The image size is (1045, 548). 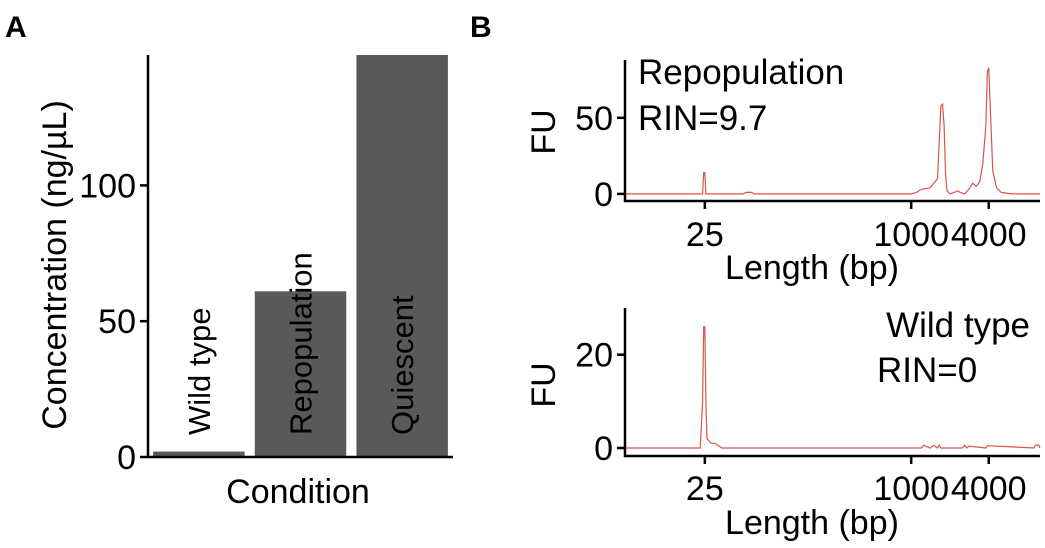 What do you see at coordinates (832, 131) in the screenshot?
I see `electropherogram-trace-repopulation` at bounding box center [832, 131].